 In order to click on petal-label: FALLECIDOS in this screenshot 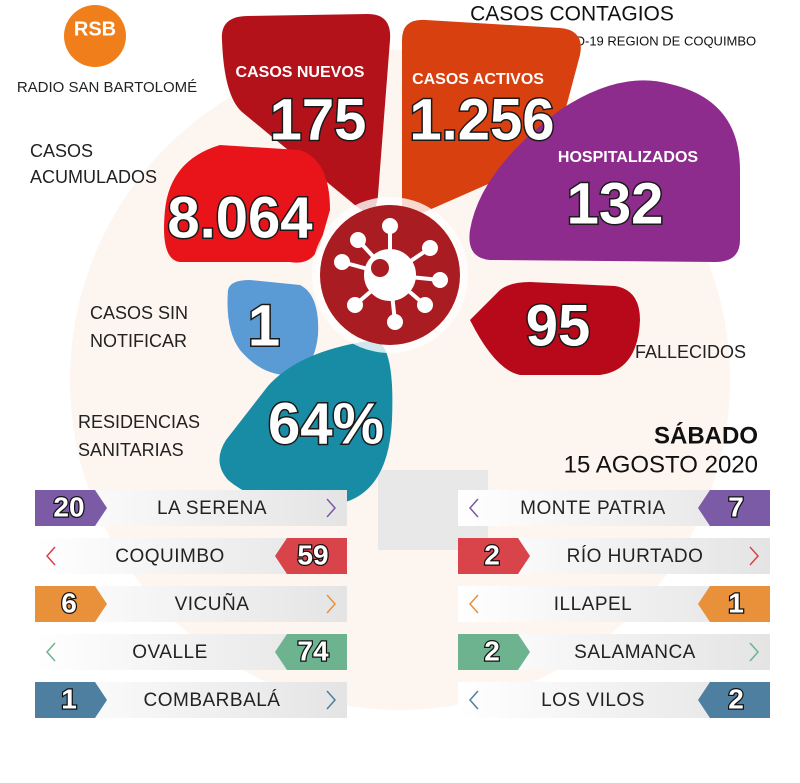, I will do `click(690, 352)`.